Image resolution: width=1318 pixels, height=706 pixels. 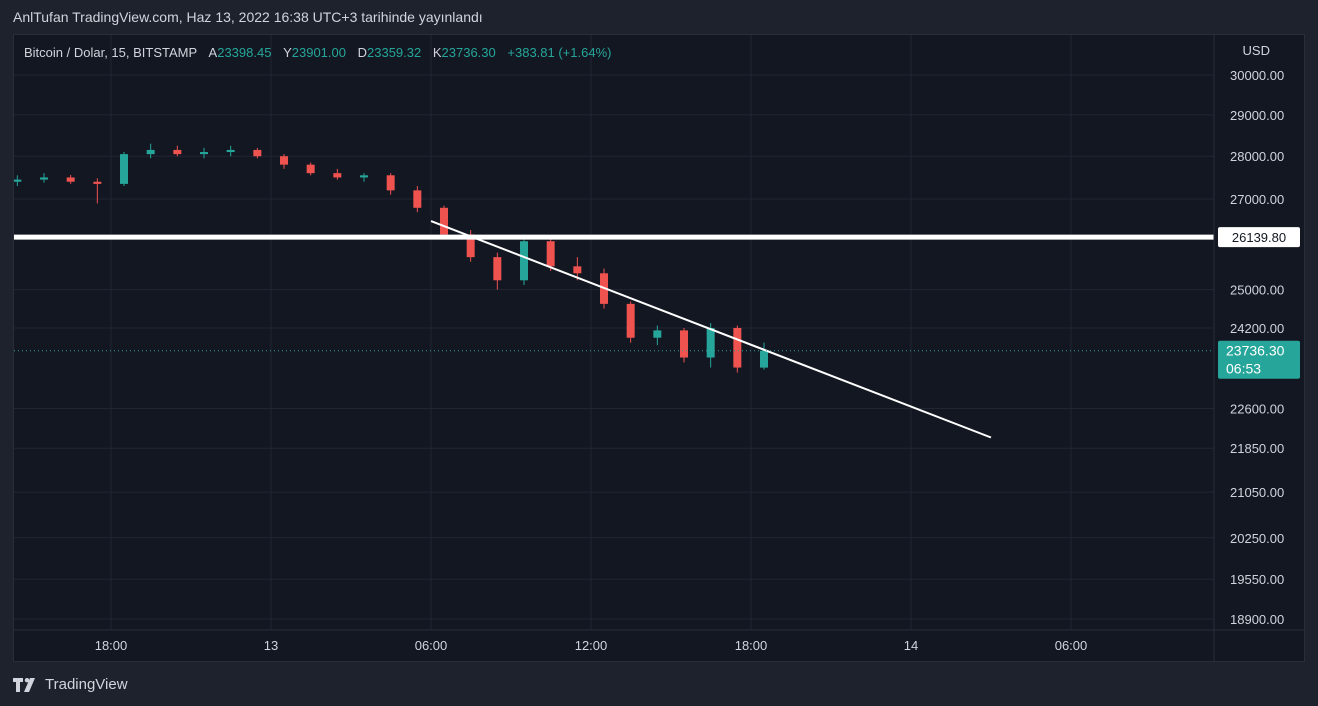 I want to click on trendline, so click(x=711, y=329).